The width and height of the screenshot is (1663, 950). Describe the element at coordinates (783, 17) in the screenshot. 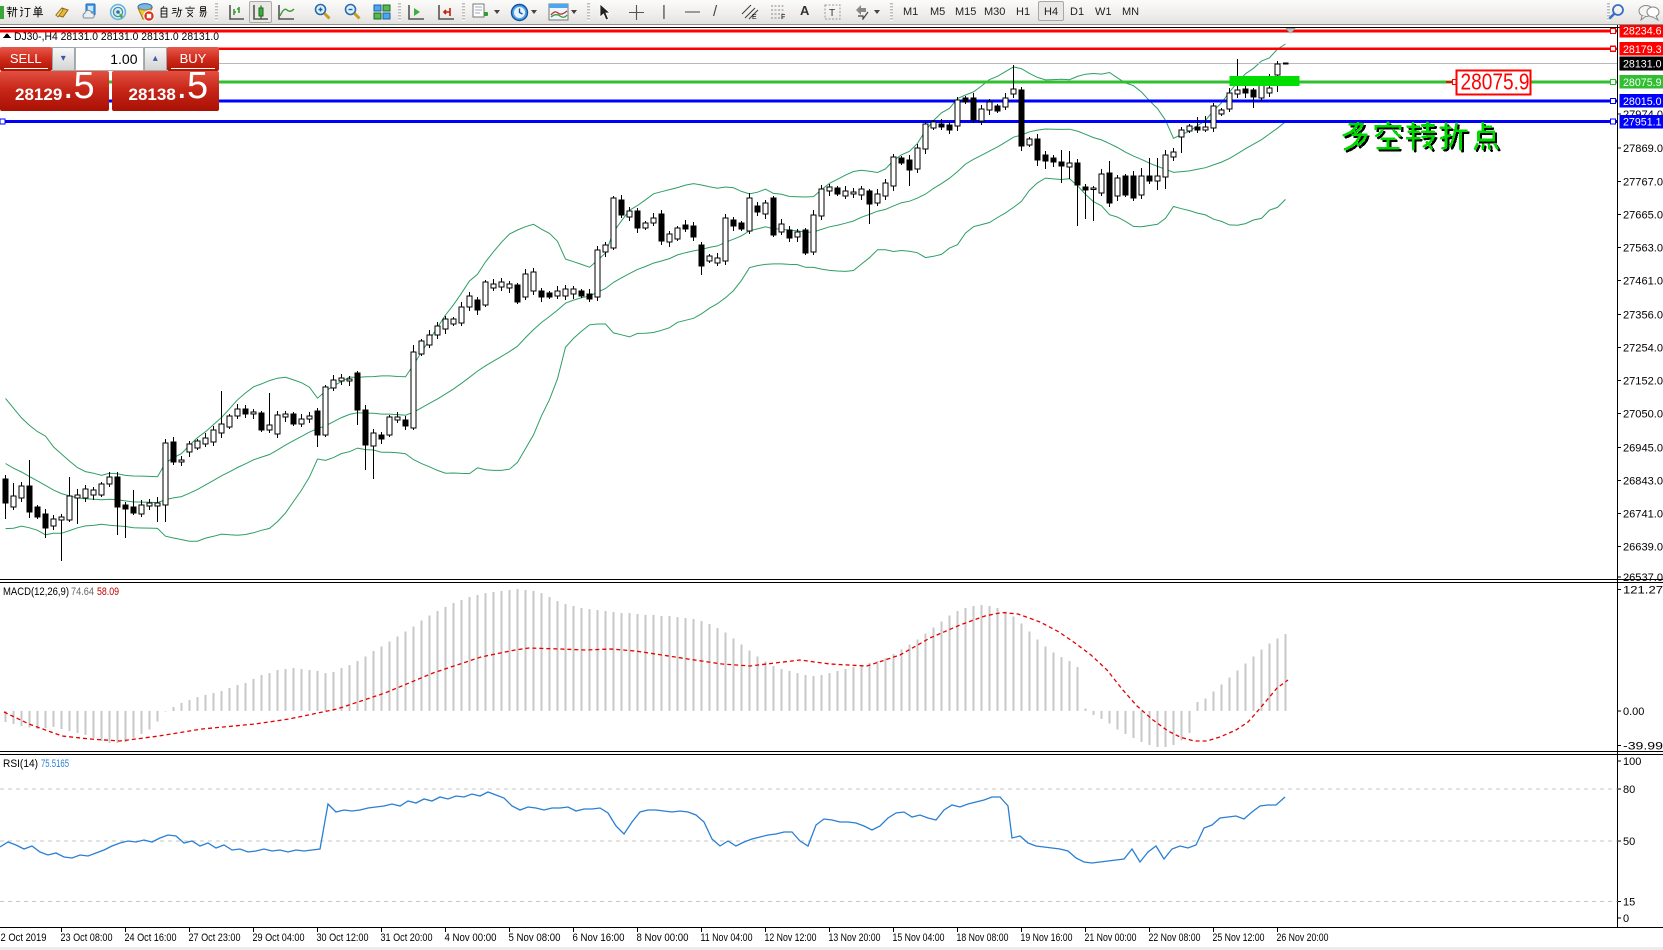

I see `svg-text: F` at that location.